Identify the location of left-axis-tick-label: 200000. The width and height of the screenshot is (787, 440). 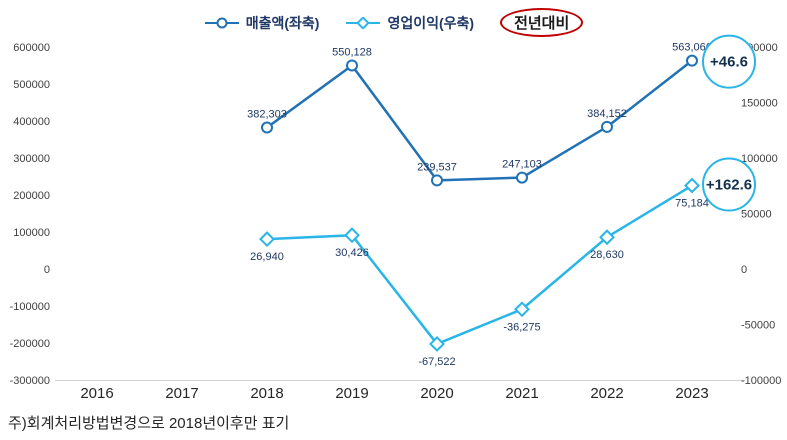
(31, 196).